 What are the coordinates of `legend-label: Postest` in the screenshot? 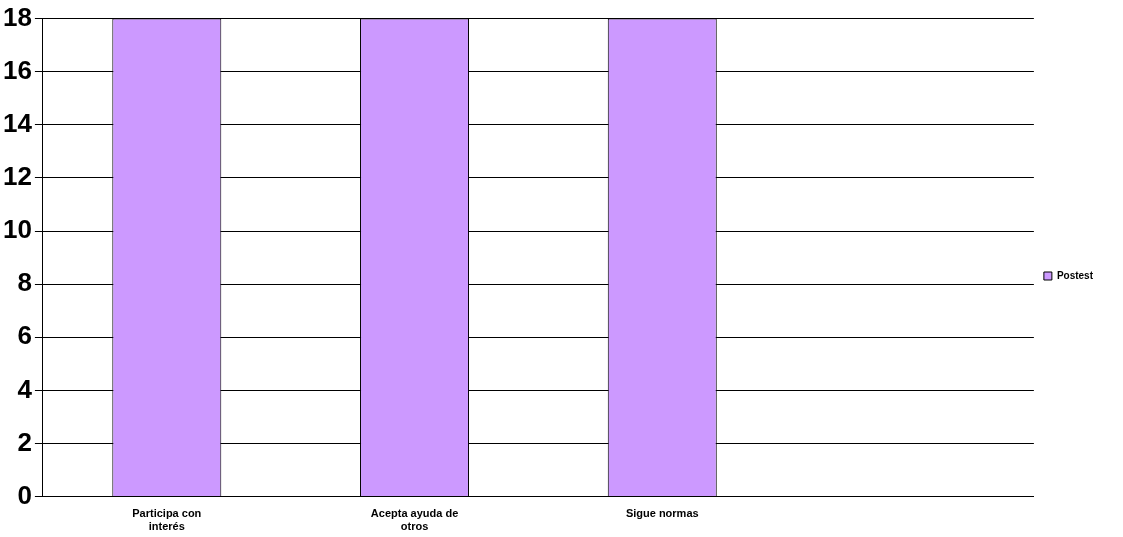 It's located at (1075, 275).